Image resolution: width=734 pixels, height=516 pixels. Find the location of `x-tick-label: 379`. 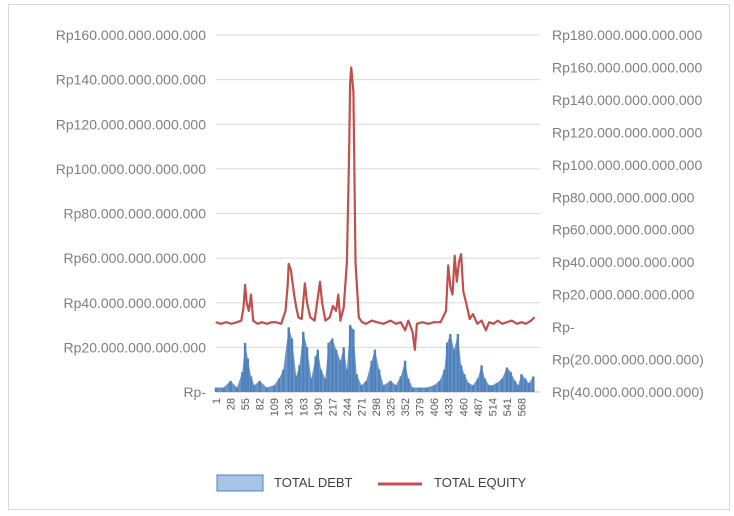

x-tick-label: 379 is located at coordinates (421, 407).